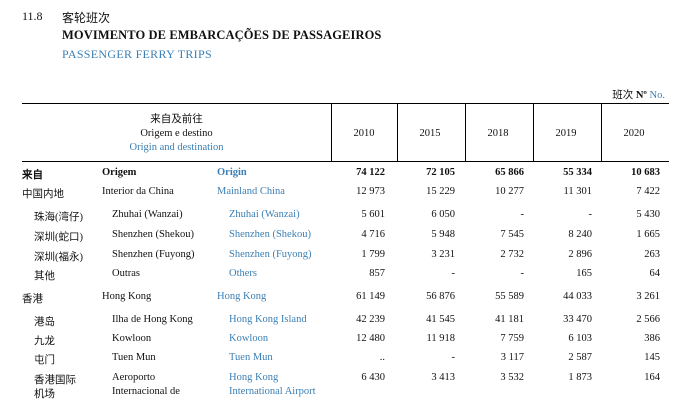 Image resolution: width=689 pixels, height=401 pixels. Describe the element at coordinates (652, 338) in the screenshot. I see `cell-value: 386` at that location.